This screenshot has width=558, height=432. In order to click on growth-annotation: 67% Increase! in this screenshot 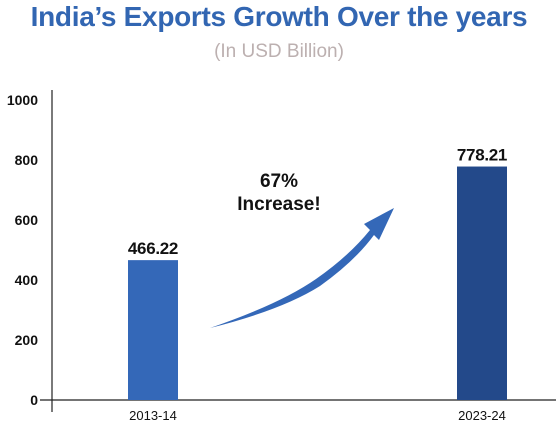, I will do `click(302, 249)`.